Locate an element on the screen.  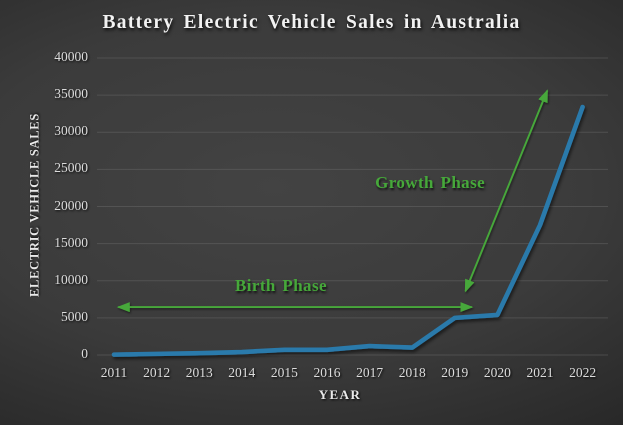
x-tick-label: 2021 is located at coordinates (540, 372).